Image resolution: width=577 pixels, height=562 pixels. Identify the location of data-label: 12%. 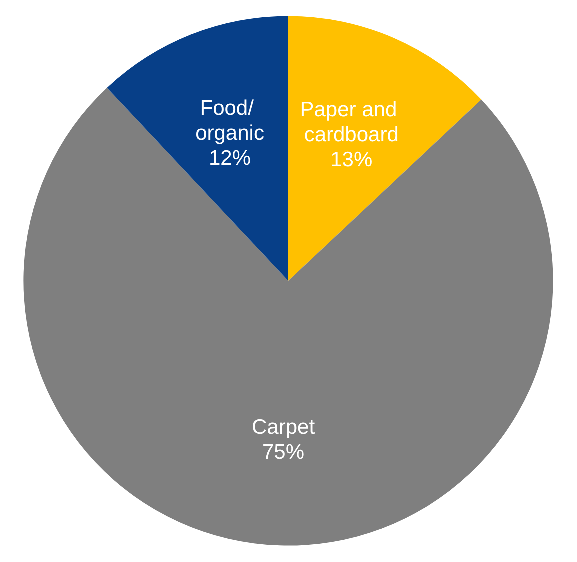
(230, 158).